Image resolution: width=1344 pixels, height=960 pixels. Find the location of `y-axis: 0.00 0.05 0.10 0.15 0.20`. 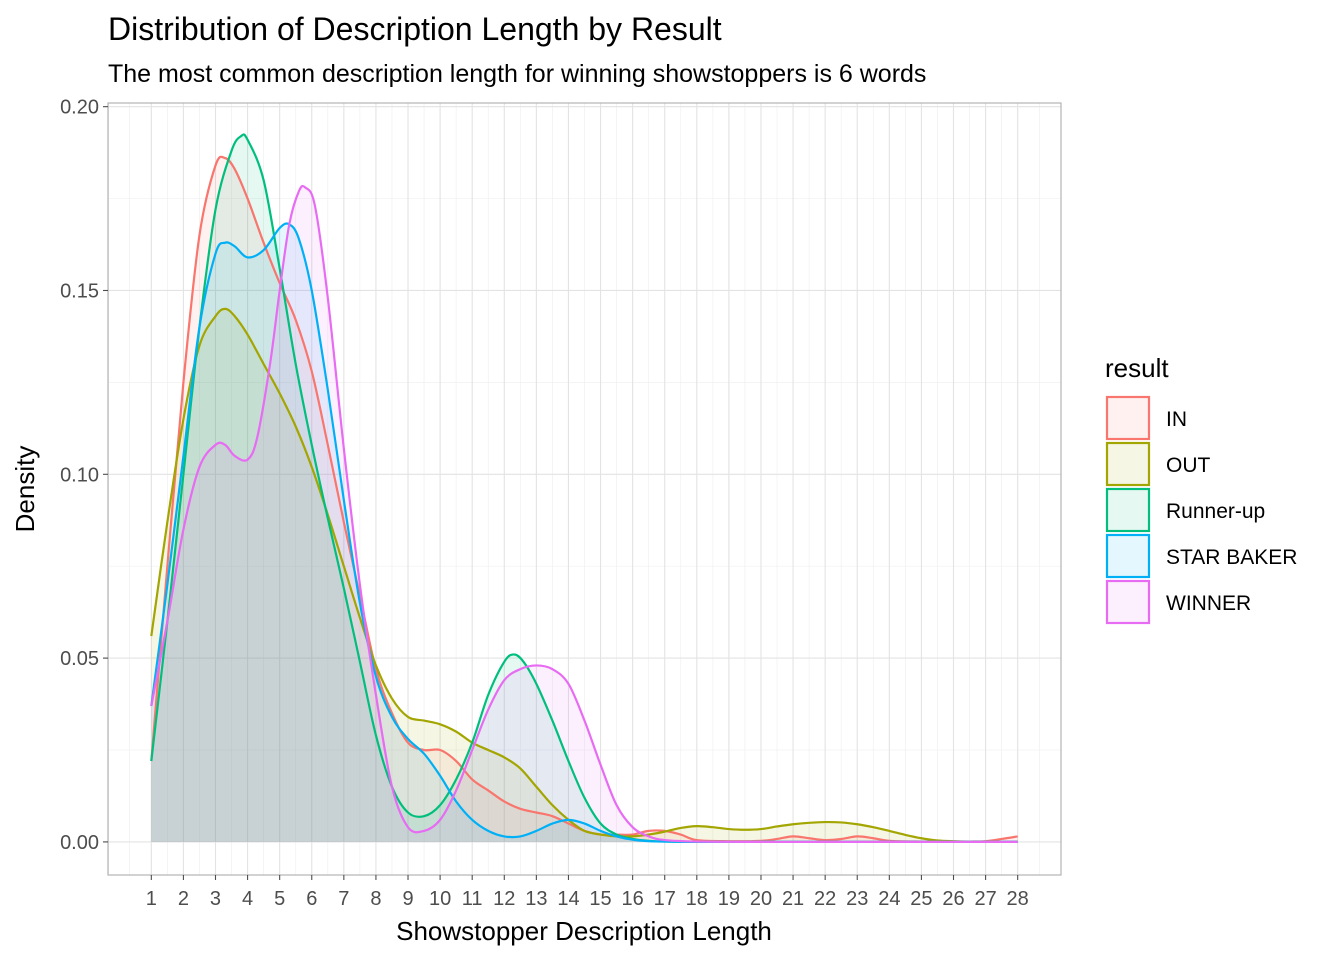

y-axis: 0.00 0.05 0.10 0.15 0.20 is located at coordinates (84, 475).